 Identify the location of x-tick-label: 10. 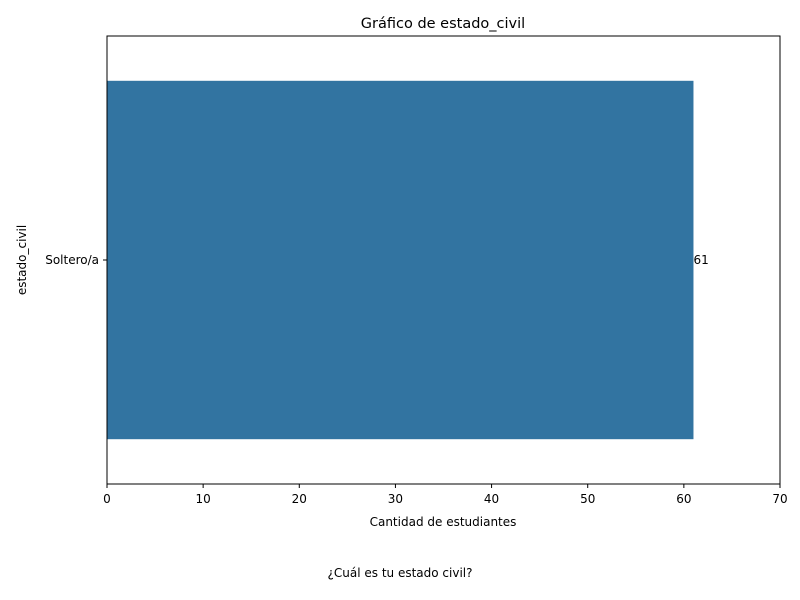
(203, 499).